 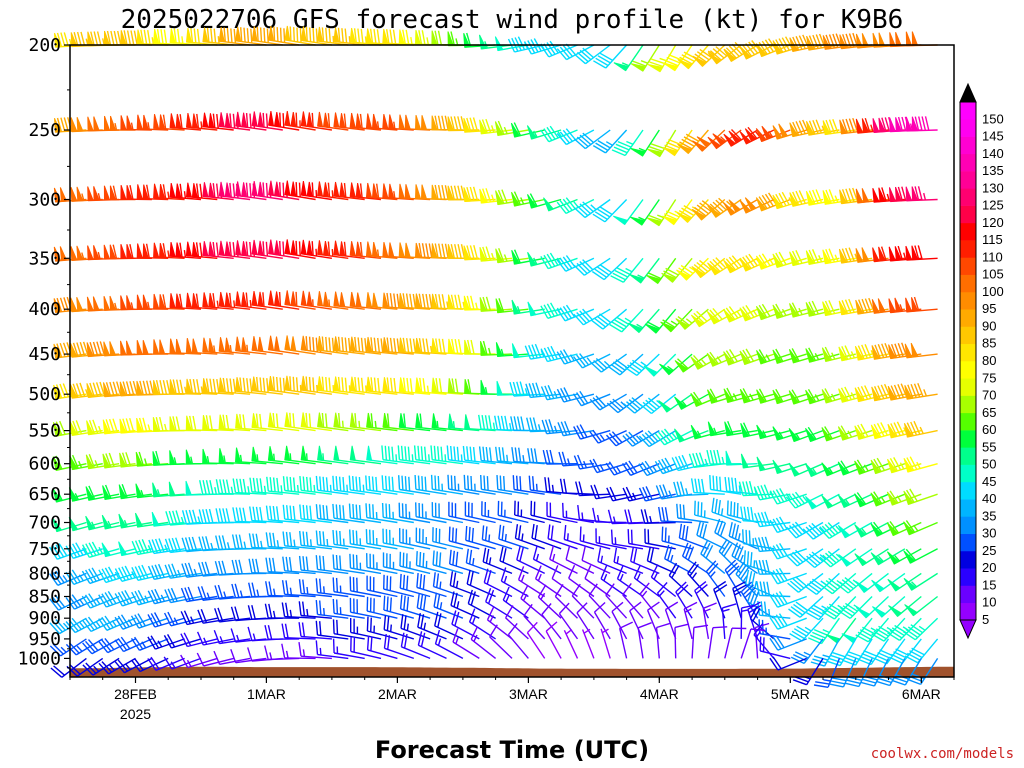 I want to click on colorbar-label: 55, so click(x=989, y=446).